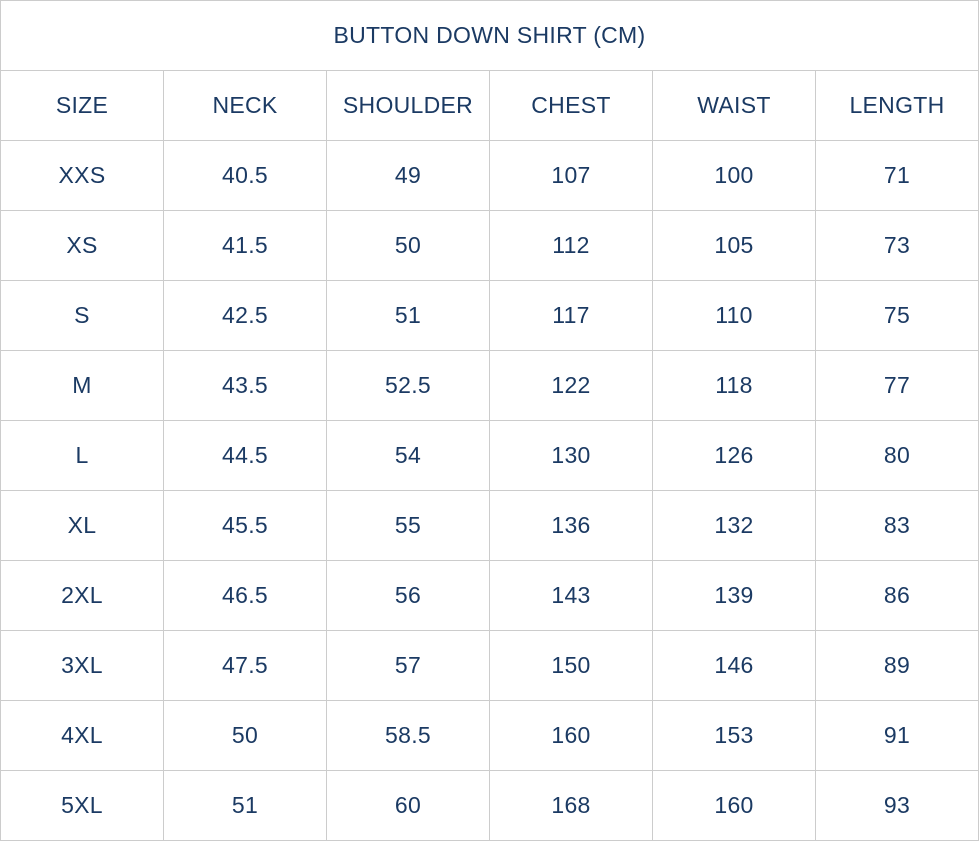  I want to click on chart-title: BUTTON DOWN SHIRT (CM), so click(489, 35).